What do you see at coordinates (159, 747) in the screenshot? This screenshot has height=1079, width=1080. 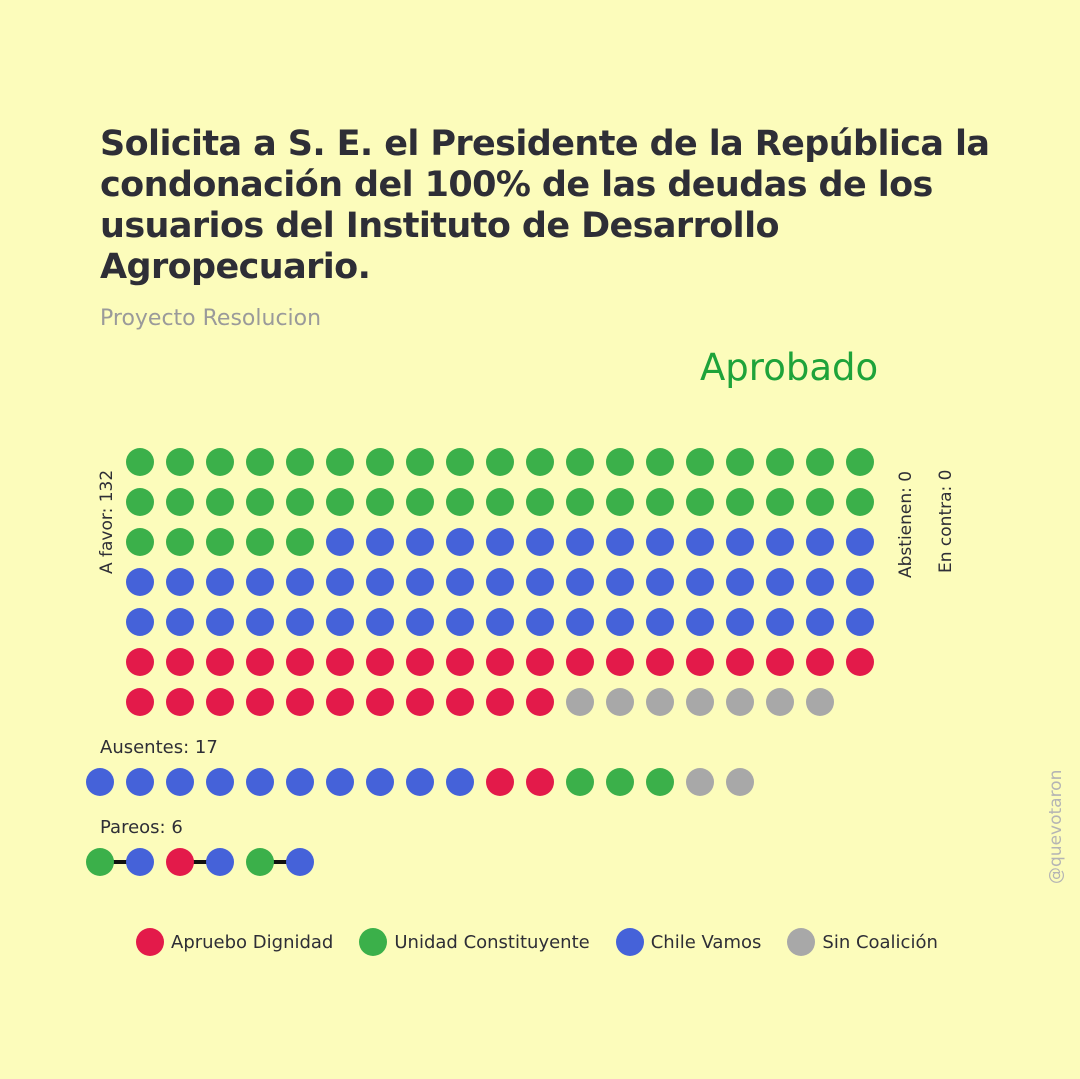 I see `ausentes-label: Ausentes: 17` at bounding box center [159, 747].